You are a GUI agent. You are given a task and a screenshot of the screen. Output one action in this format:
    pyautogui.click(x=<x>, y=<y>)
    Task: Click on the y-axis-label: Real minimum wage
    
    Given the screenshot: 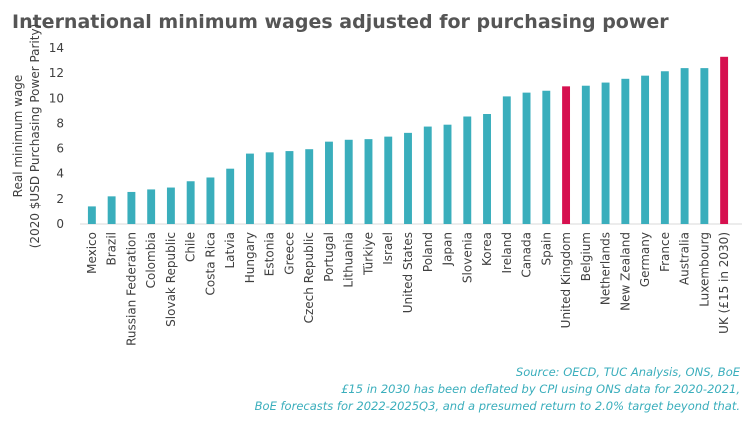 What is the action you would take?
    pyautogui.click(x=18, y=136)
    